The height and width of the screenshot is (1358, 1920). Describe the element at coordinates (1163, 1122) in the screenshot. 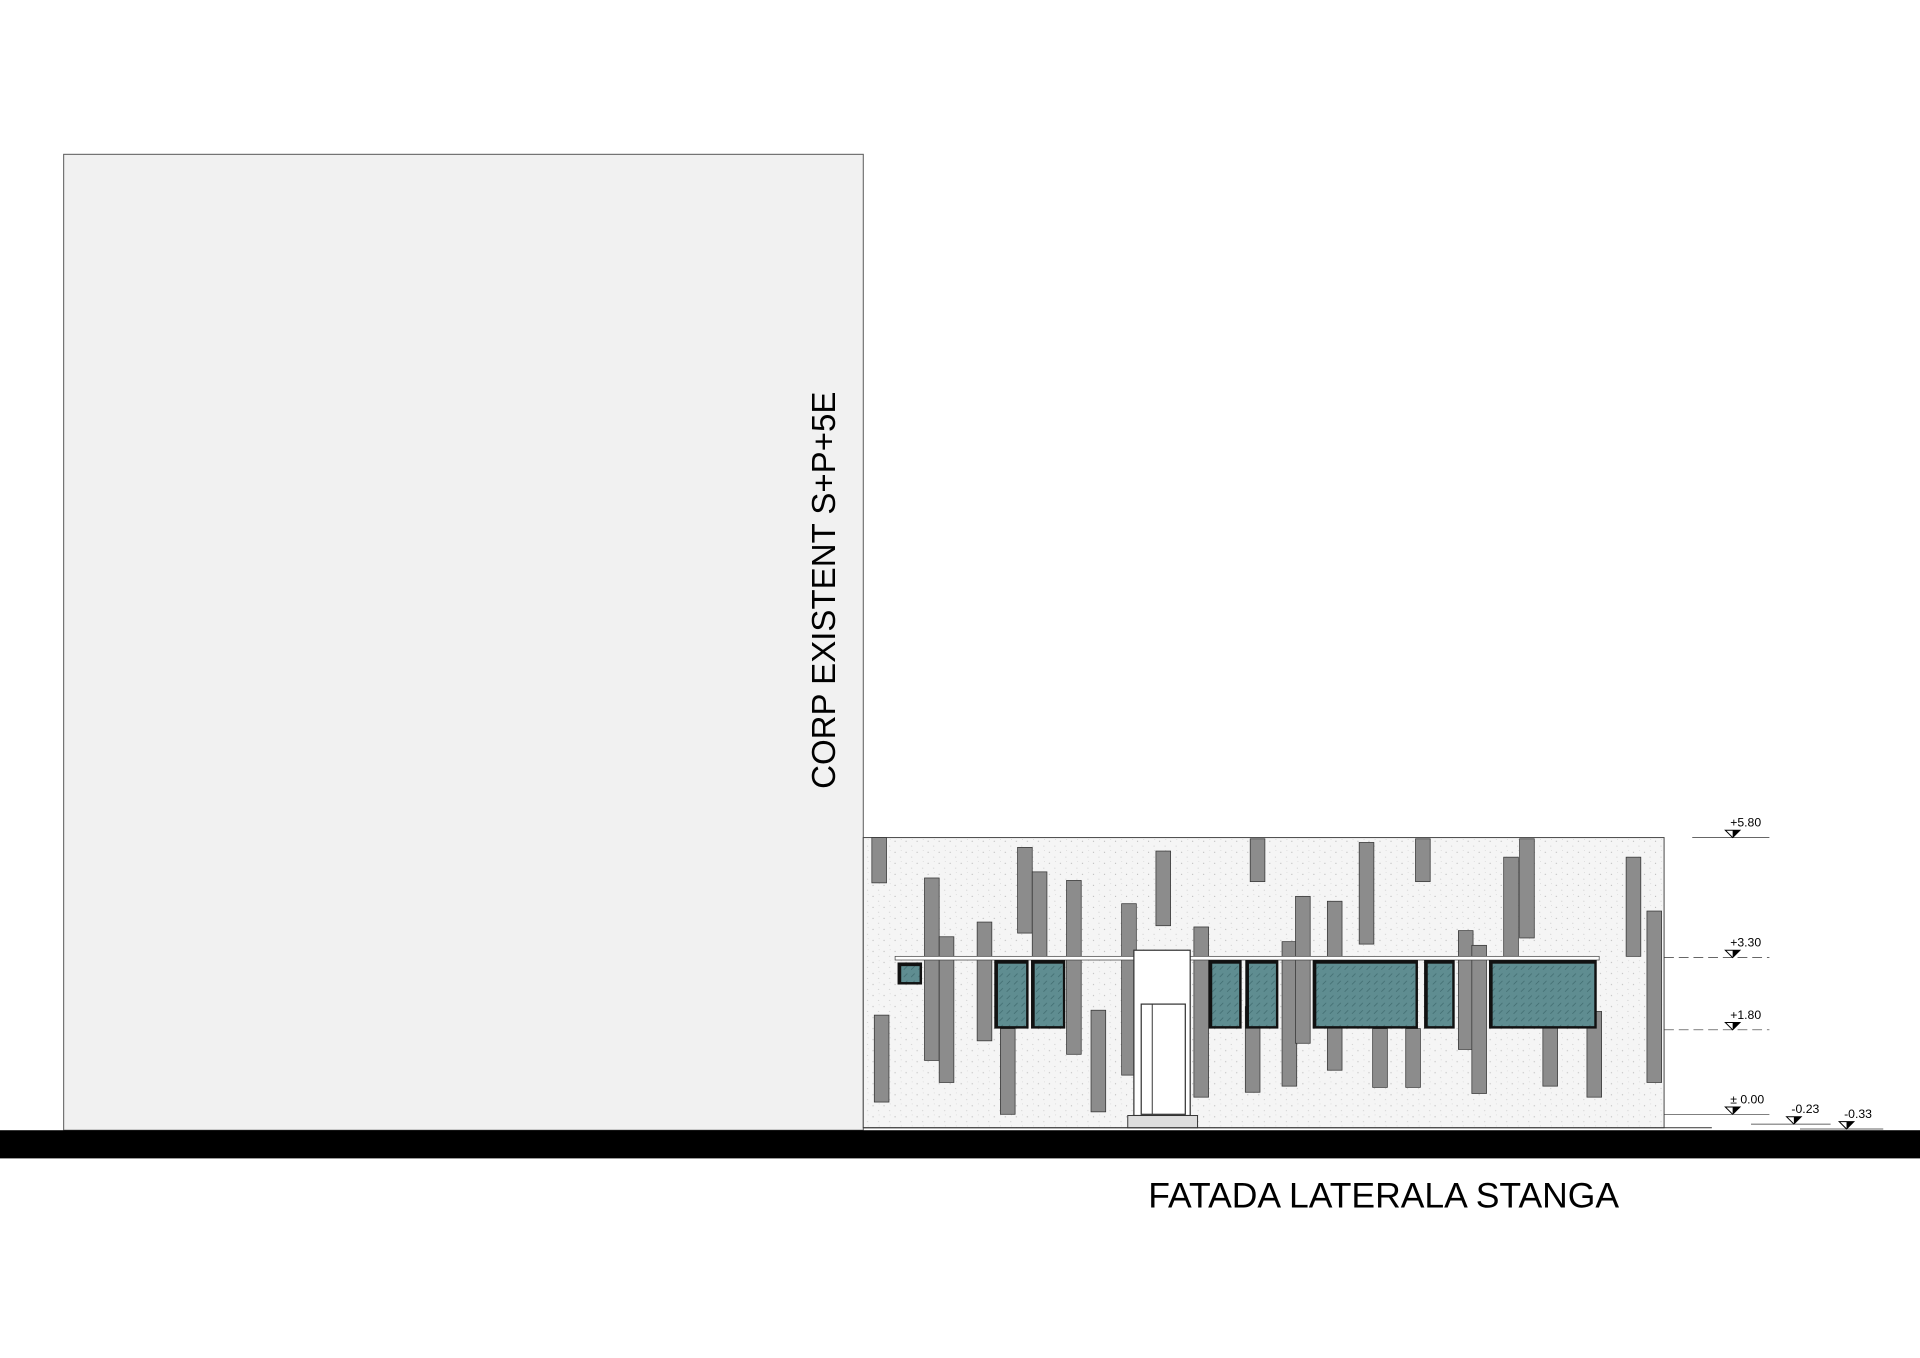

I see `steps` at that location.